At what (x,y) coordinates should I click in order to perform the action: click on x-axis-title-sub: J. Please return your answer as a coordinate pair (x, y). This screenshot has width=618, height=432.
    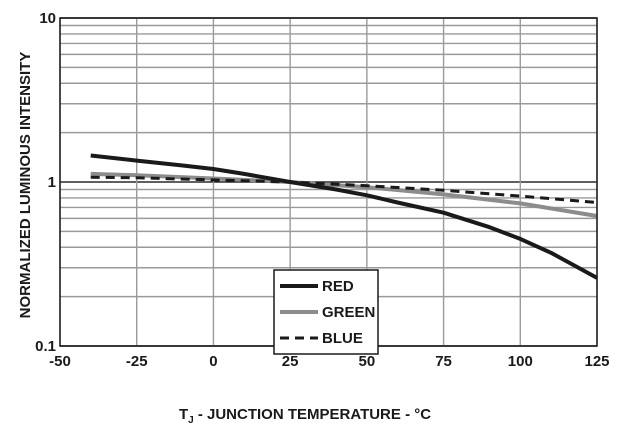
    Looking at the image, I should click on (191, 420).